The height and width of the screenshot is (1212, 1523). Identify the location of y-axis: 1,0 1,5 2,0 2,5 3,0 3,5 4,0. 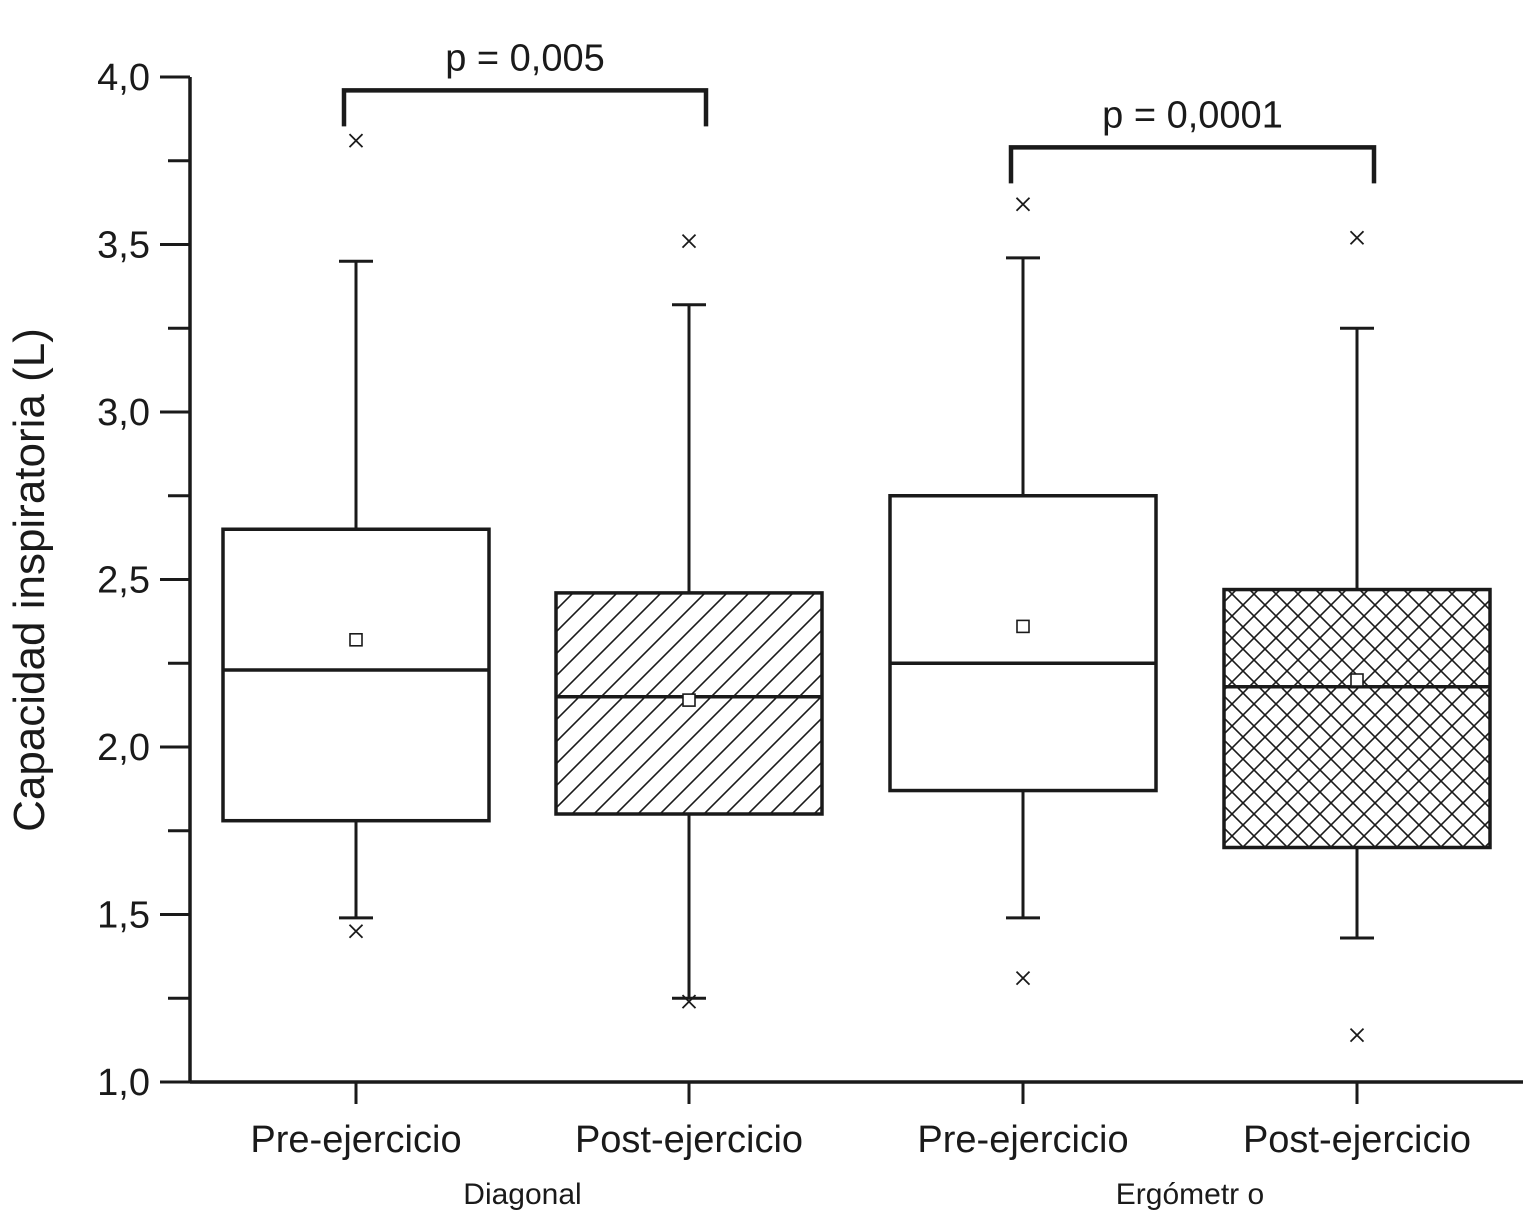
(144, 580).